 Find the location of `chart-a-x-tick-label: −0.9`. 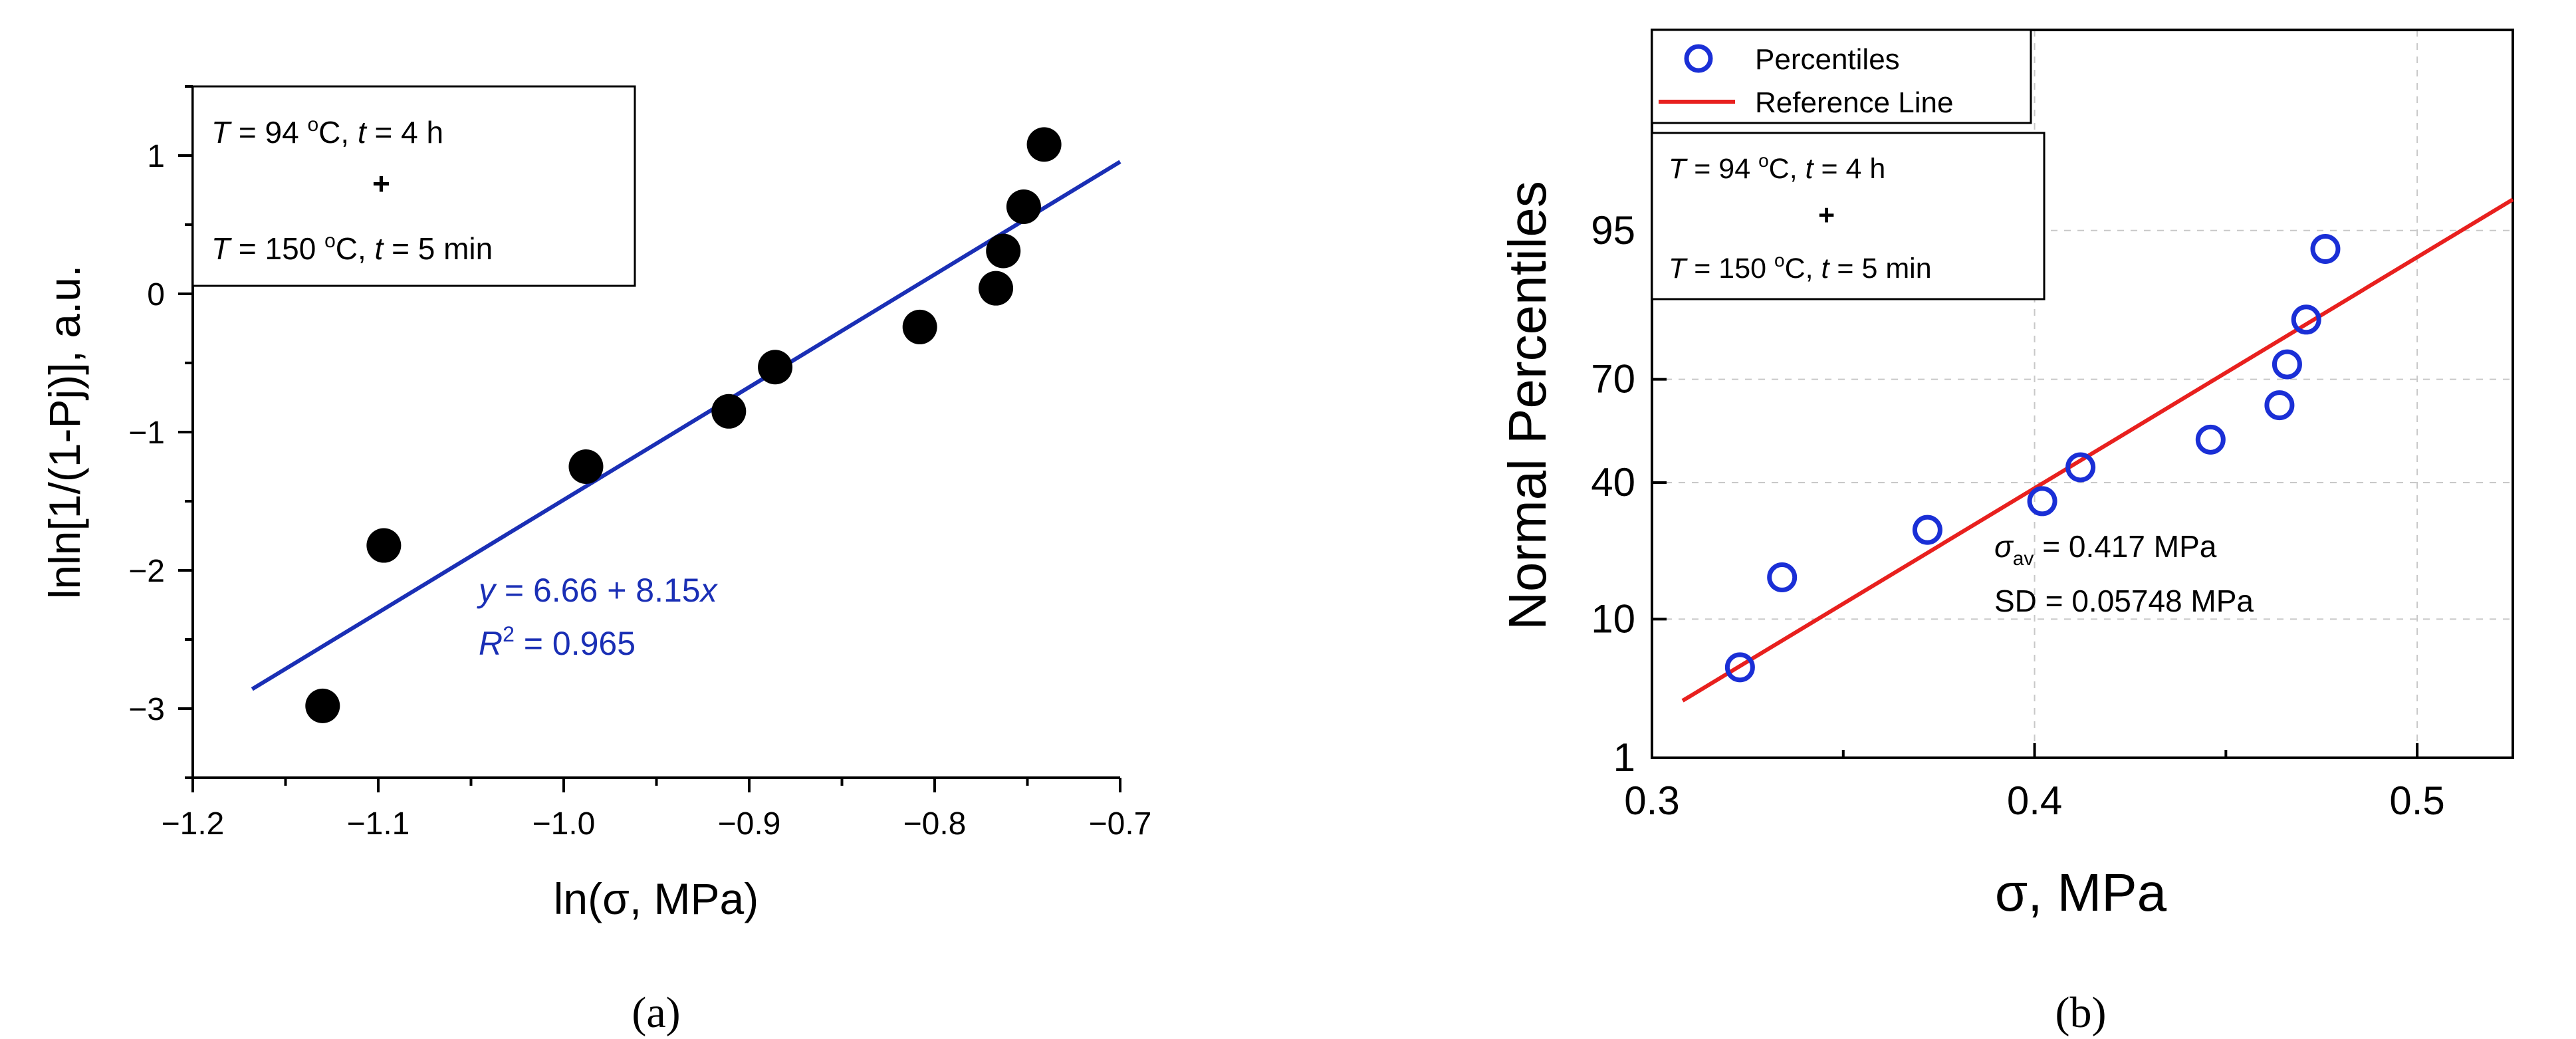

chart-a-x-tick-label: −0.9 is located at coordinates (749, 824).